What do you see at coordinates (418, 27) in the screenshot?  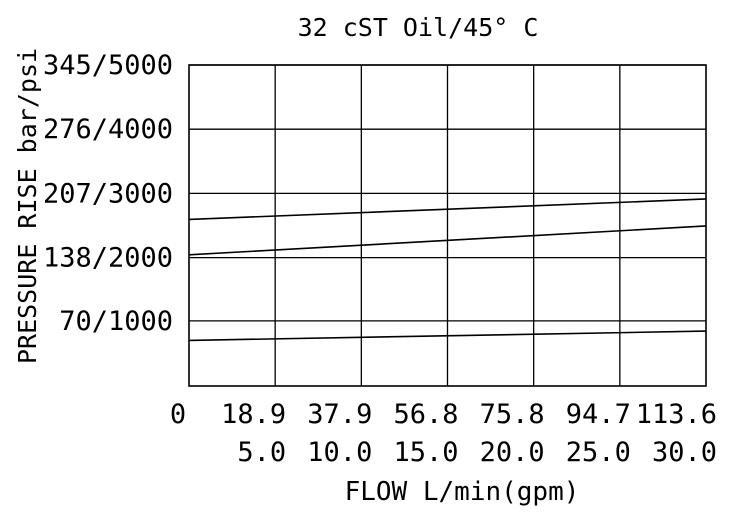 I see `chart-title: 32 cST Oil/45° C` at bounding box center [418, 27].